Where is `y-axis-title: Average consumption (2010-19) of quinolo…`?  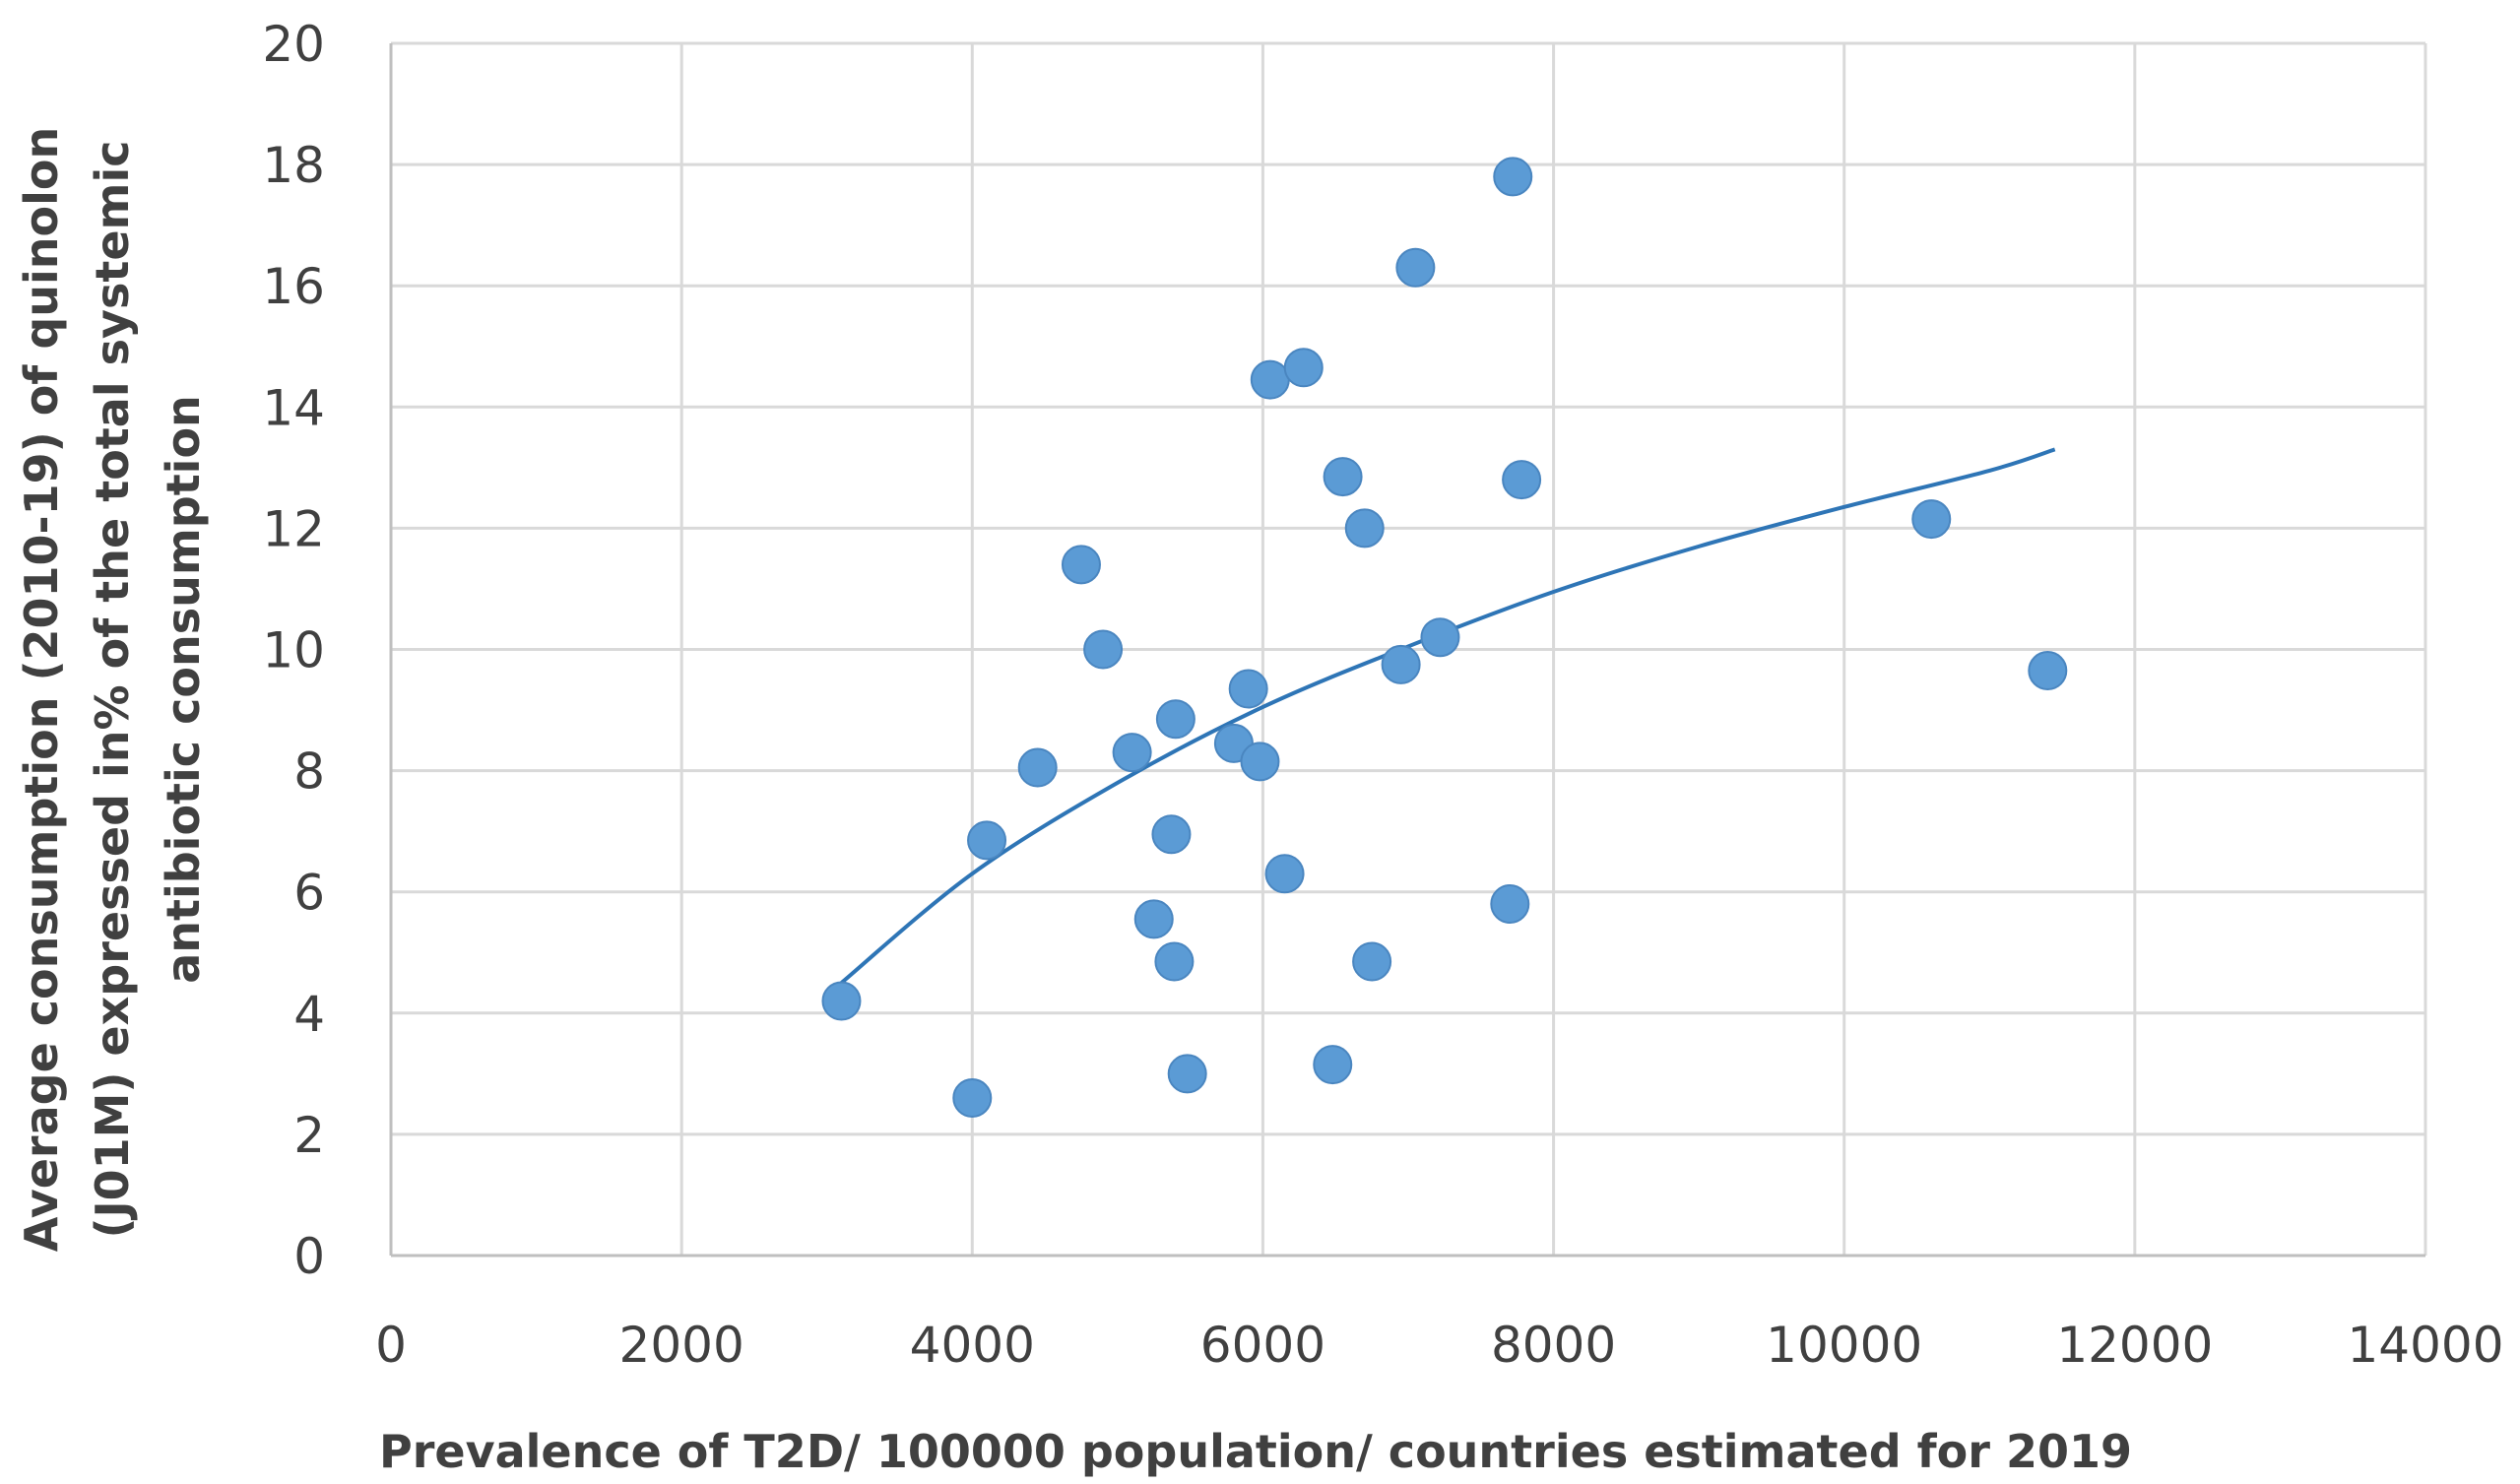 y-axis-title: Average consumption (2010-19) of quinolo… is located at coordinates (112, 689).